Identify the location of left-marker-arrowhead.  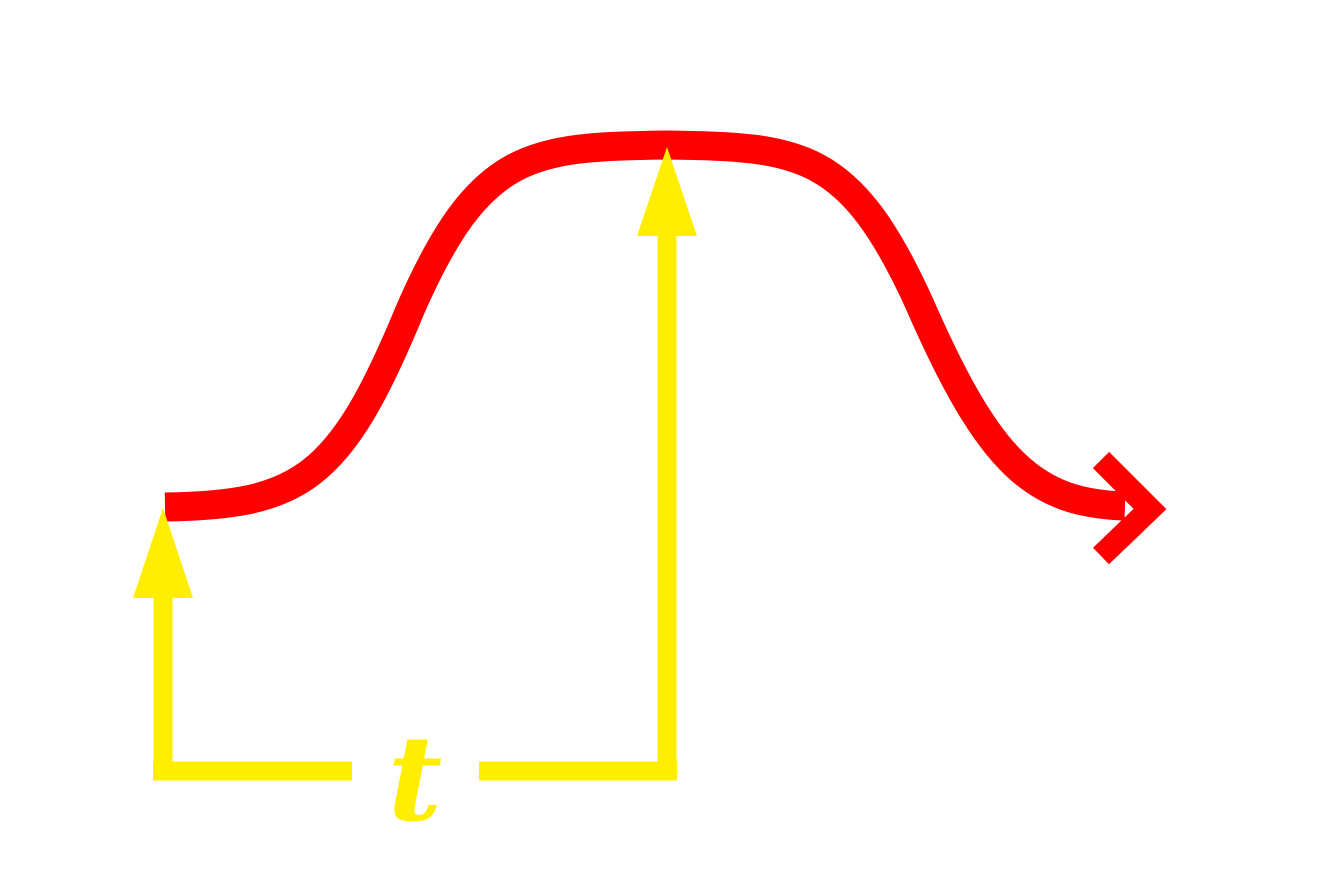
(163, 553).